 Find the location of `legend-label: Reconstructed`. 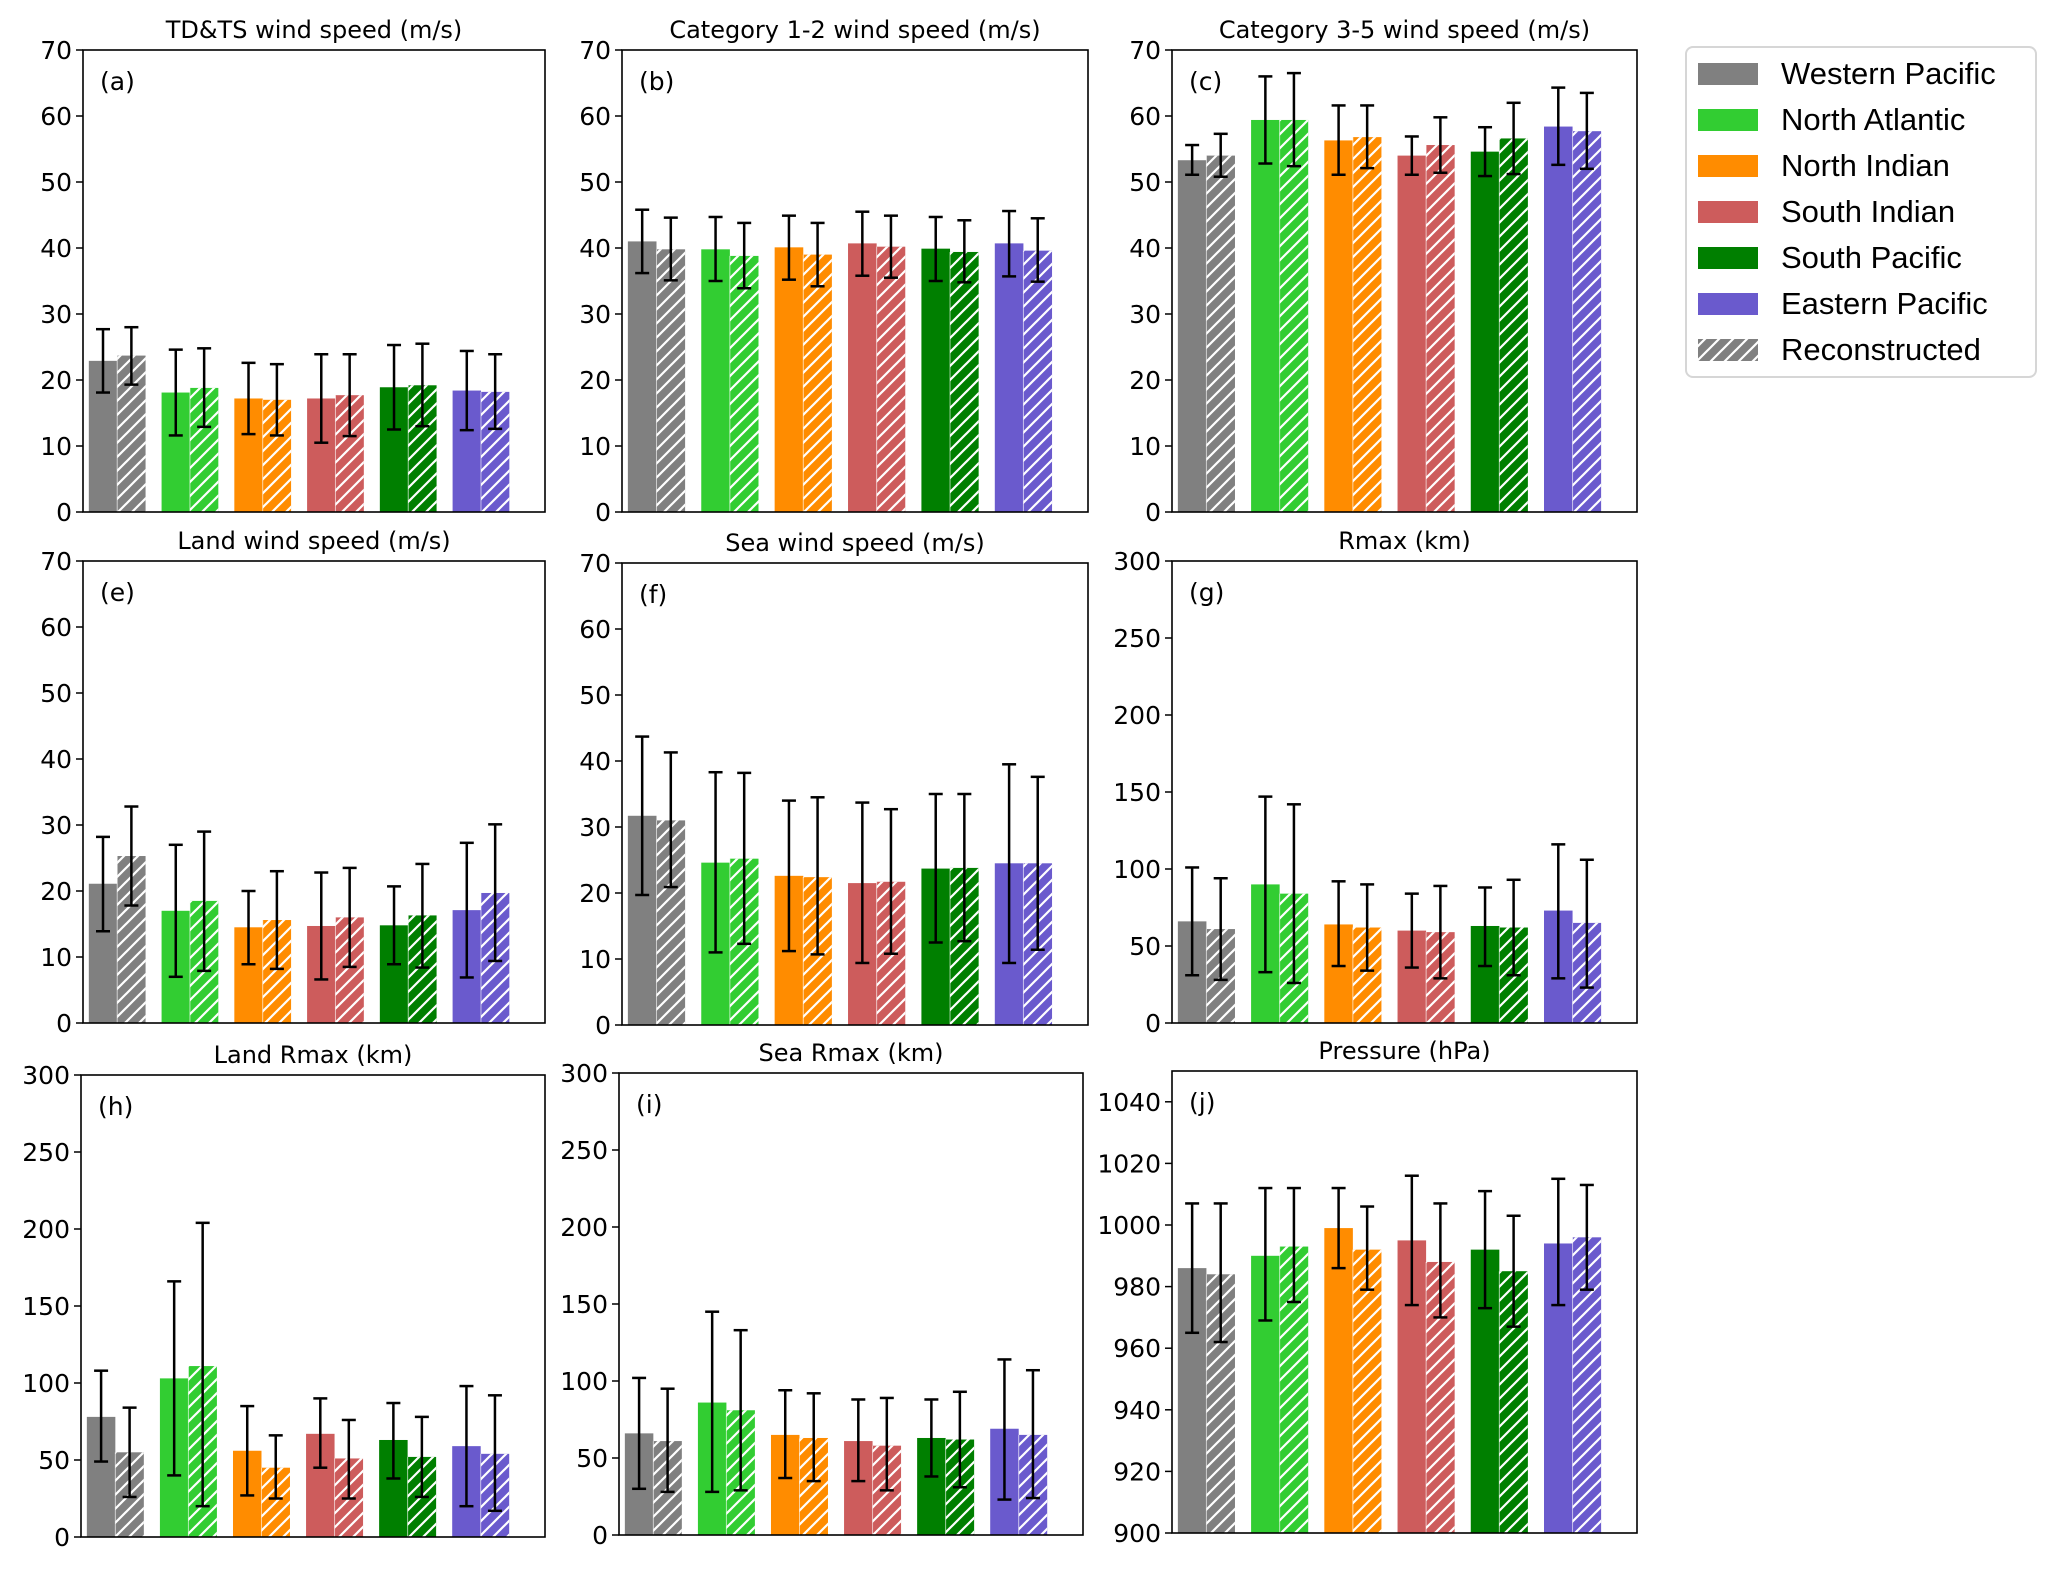

legend-label: Reconstructed is located at coordinates (1881, 349).